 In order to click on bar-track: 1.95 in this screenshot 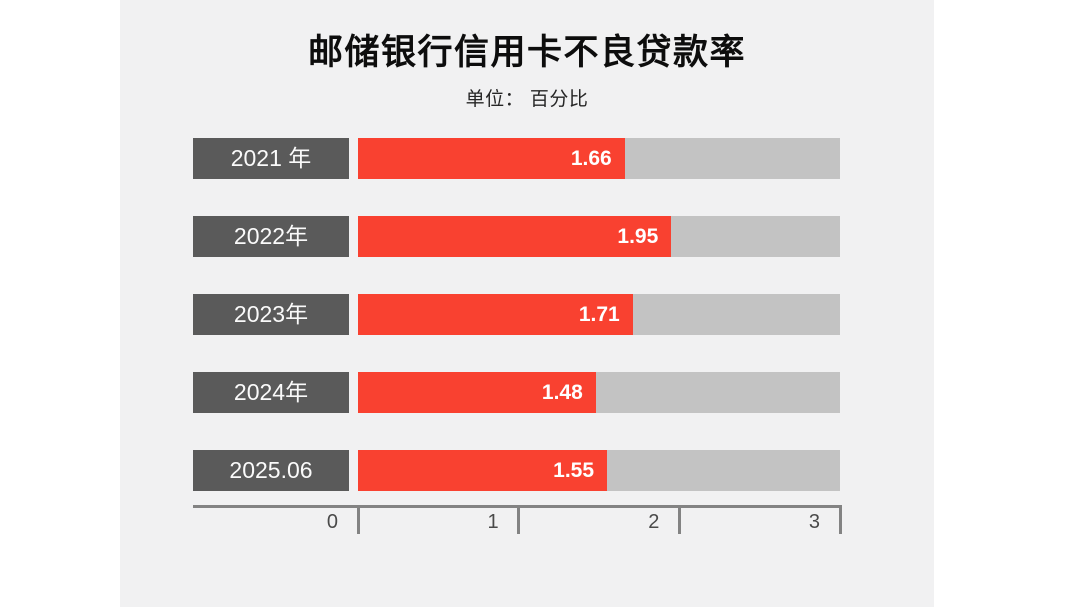, I will do `click(599, 236)`.